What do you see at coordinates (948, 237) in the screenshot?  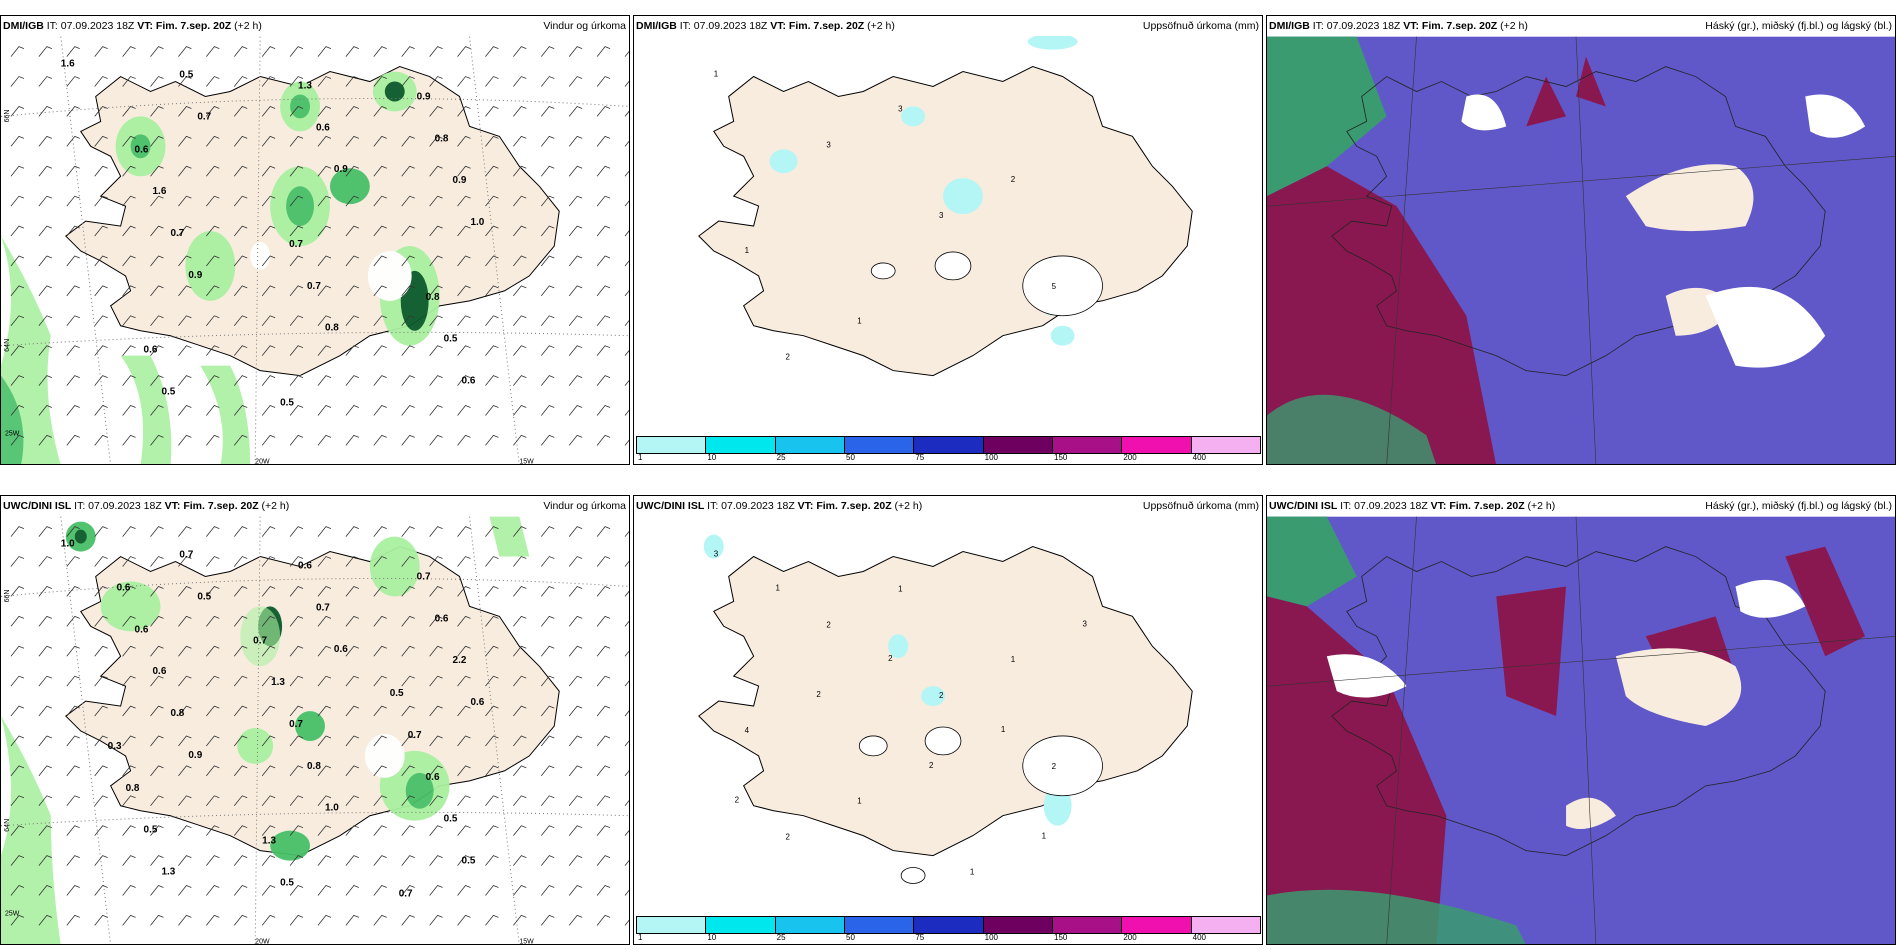 I see `precip-map: 1 3 3 5 2 3 2 1 1` at bounding box center [948, 237].